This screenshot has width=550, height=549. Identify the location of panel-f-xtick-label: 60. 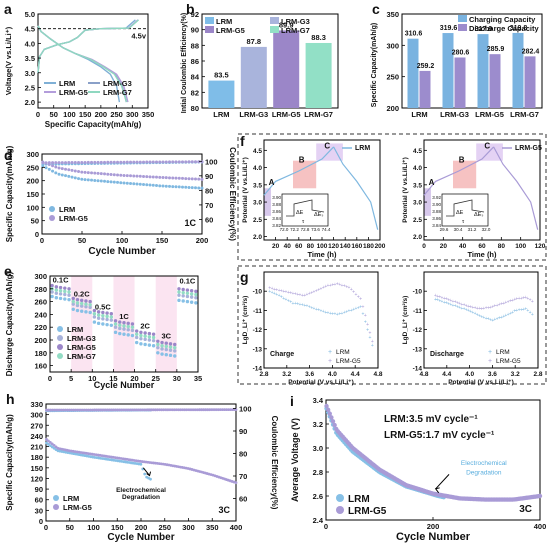
(482, 246).